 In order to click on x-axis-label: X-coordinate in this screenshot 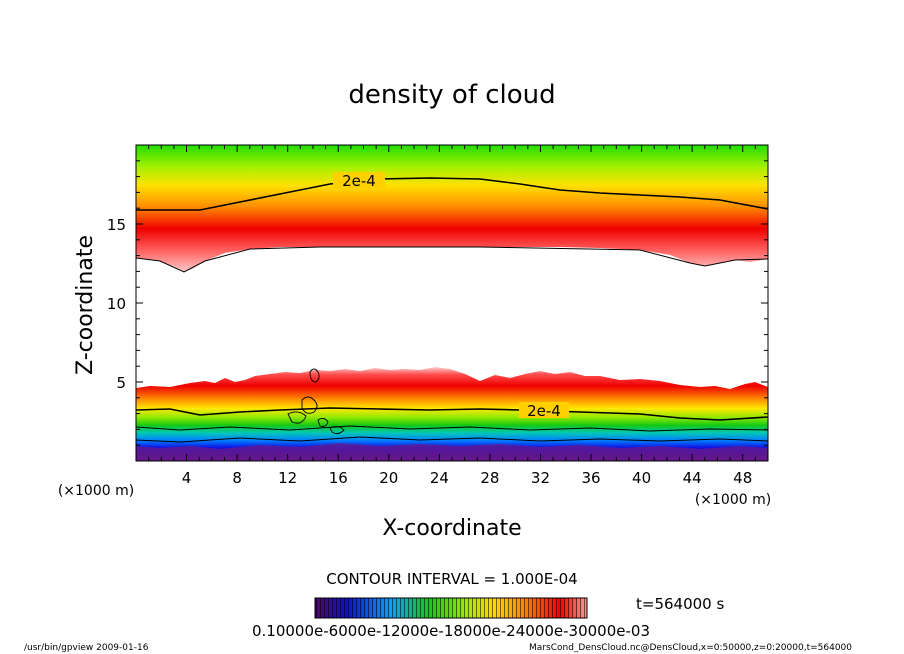, I will do `click(451, 528)`.